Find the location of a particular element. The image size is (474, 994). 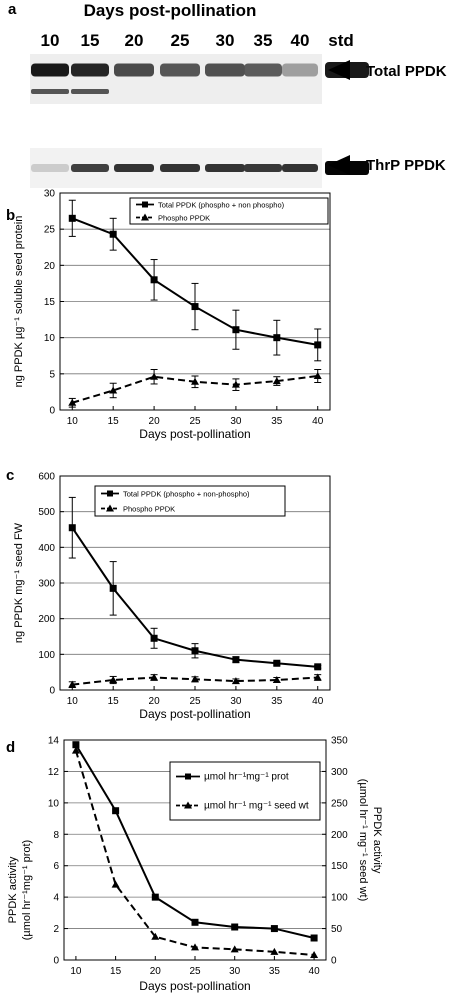

legend-label: µmol hr⁻¹ mg⁻¹ seed wt is located at coordinates (256, 806).